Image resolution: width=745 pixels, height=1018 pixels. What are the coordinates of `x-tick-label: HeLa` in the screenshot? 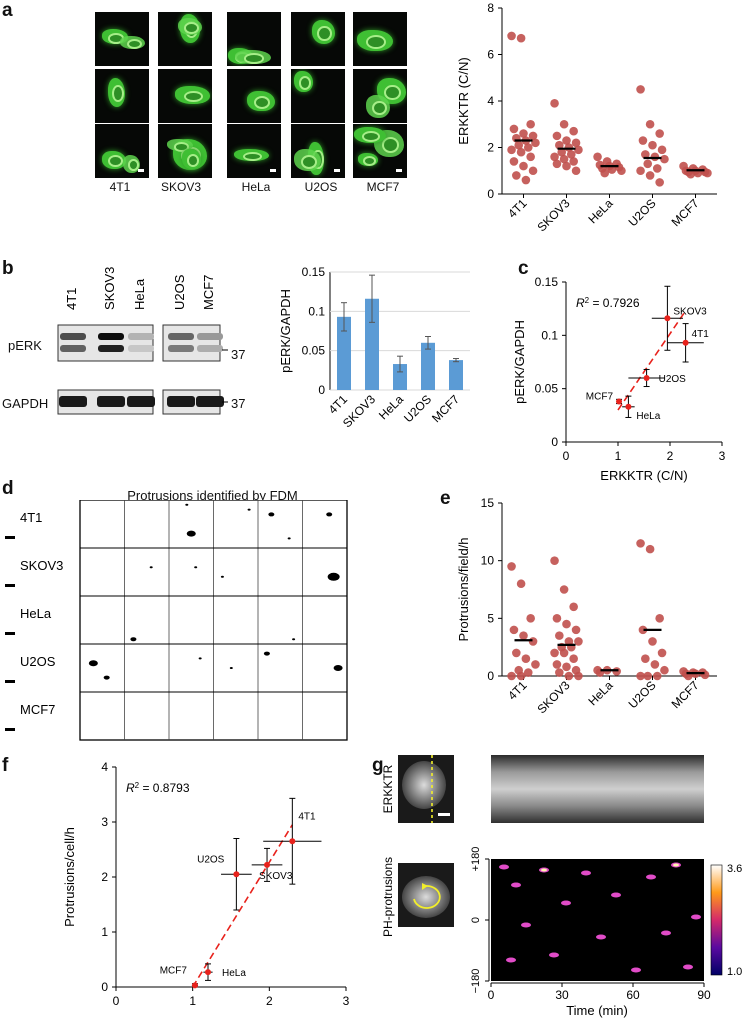 It's located at (391, 407).